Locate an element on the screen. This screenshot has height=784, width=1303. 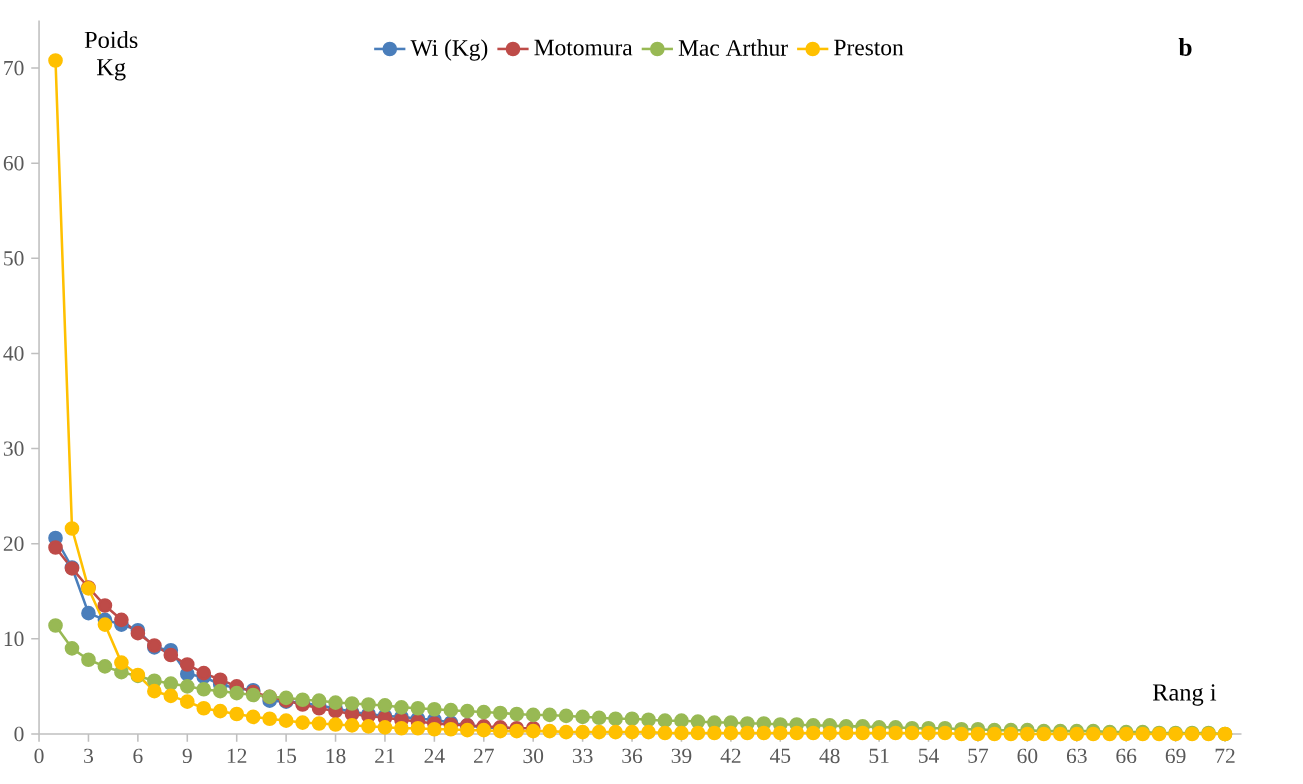
x-tick-label: 33 is located at coordinates (582, 756).